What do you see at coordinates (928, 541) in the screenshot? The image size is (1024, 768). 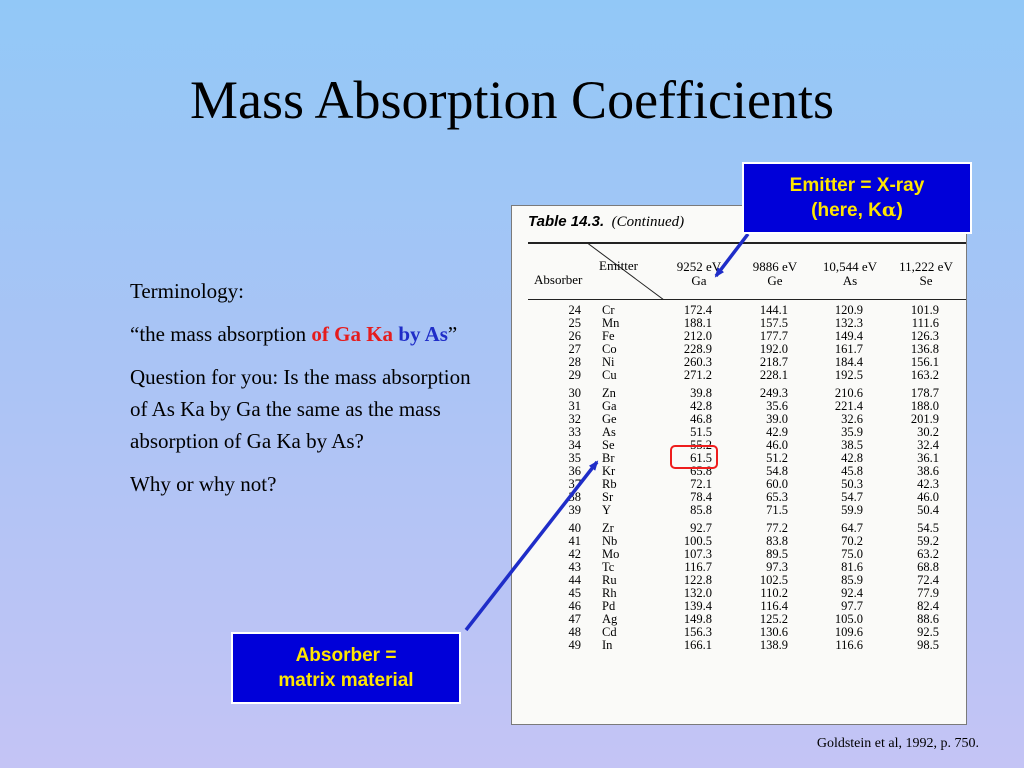 I see `coefficient-cell: 59.2` at bounding box center [928, 541].